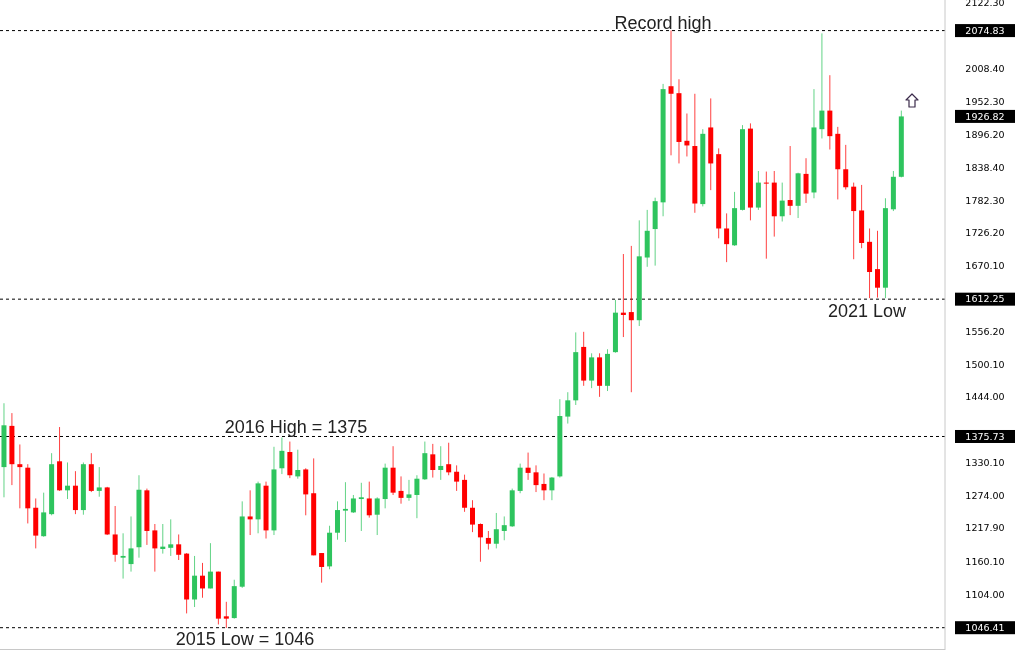 This screenshot has width=1024, height=651. What do you see at coordinates (867, 311) in the screenshot?
I see `annotation: 2021 Low` at bounding box center [867, 311].